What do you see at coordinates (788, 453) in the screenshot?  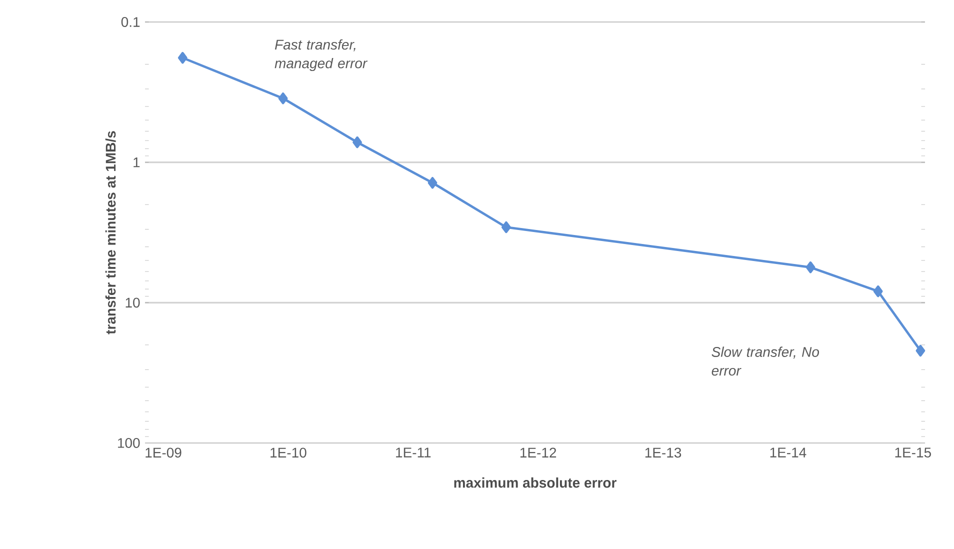 I see `x-tick-label: 1E-14` at bounding box center [788, 453].